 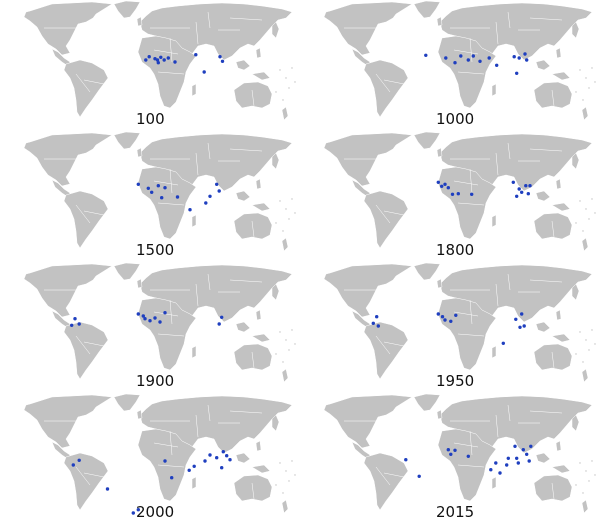 I want to click on year-label: 1900, so click(x=155, y=381).